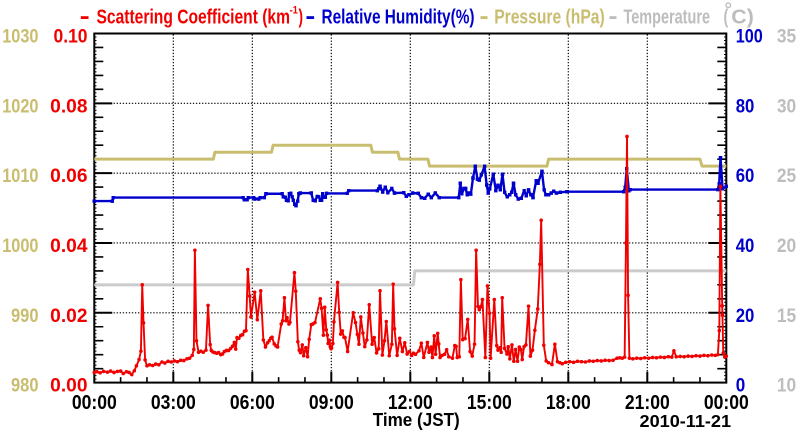  Describe the element at coordinates (68, 176) in the screenshot. I see `svg-text: 0.06` at that location.